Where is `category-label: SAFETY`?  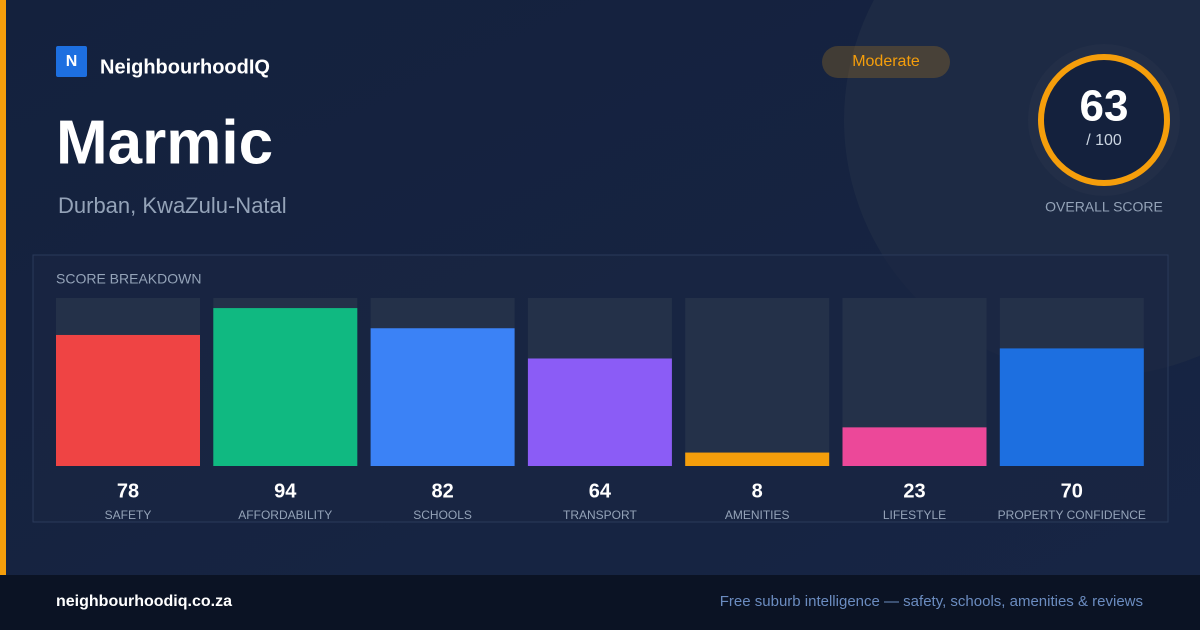 category-label: SAFETY is located at coordinates (128, 515).